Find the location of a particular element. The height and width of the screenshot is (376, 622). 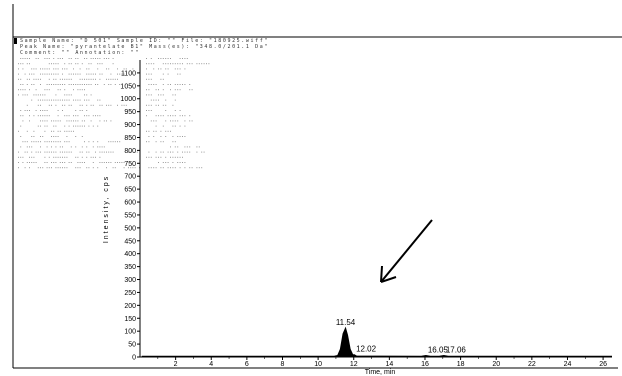

x-tick-label: 20 is located at coordinates (496, 364).